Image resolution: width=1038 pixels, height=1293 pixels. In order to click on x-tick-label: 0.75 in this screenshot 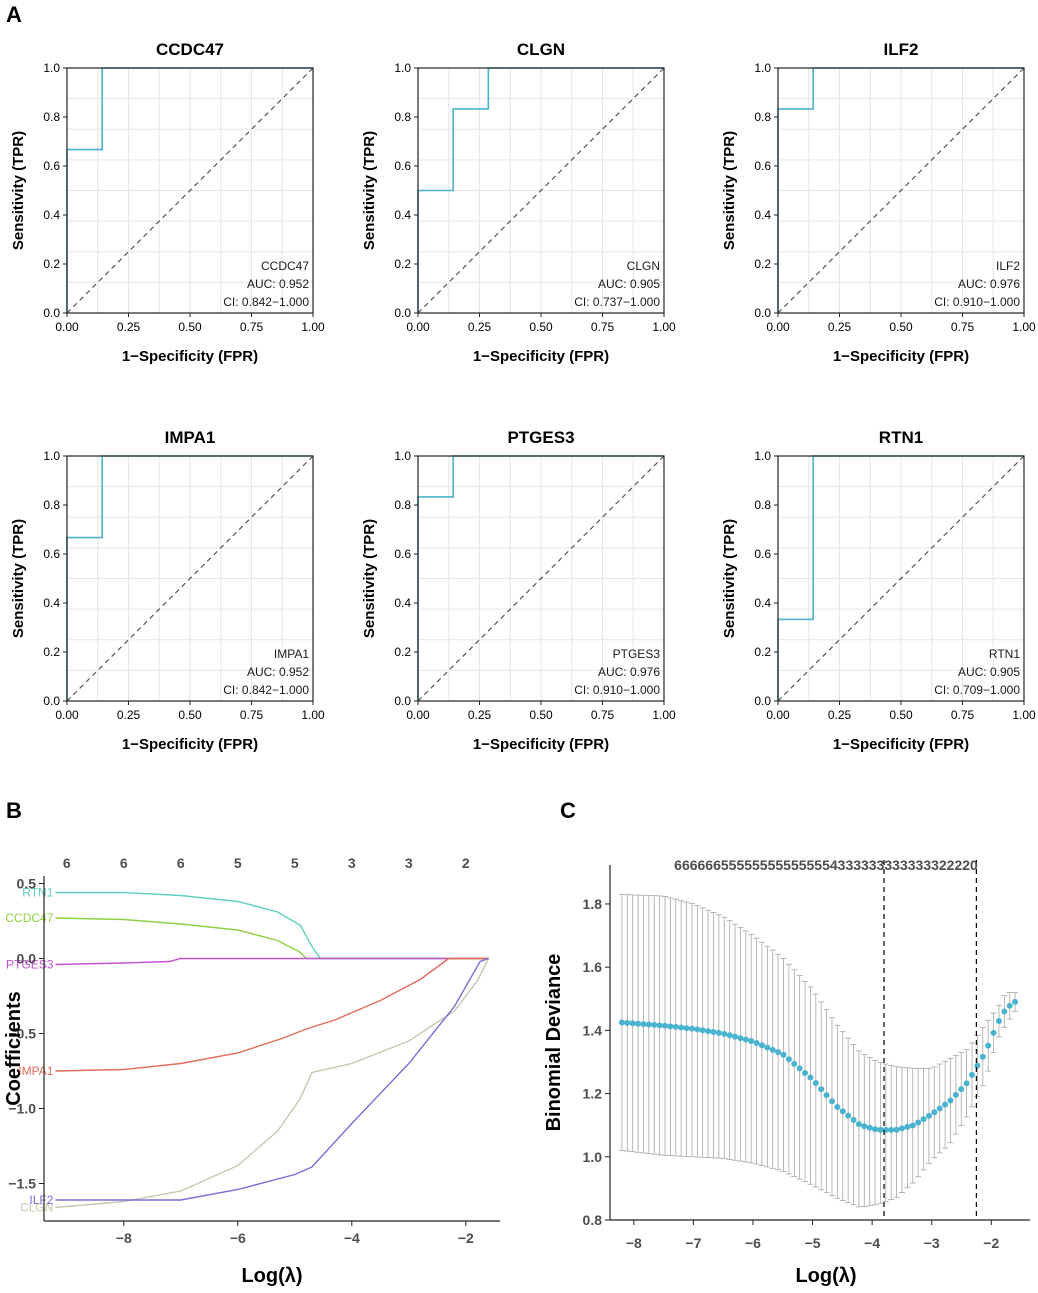, I will do `click(963, 327)`.